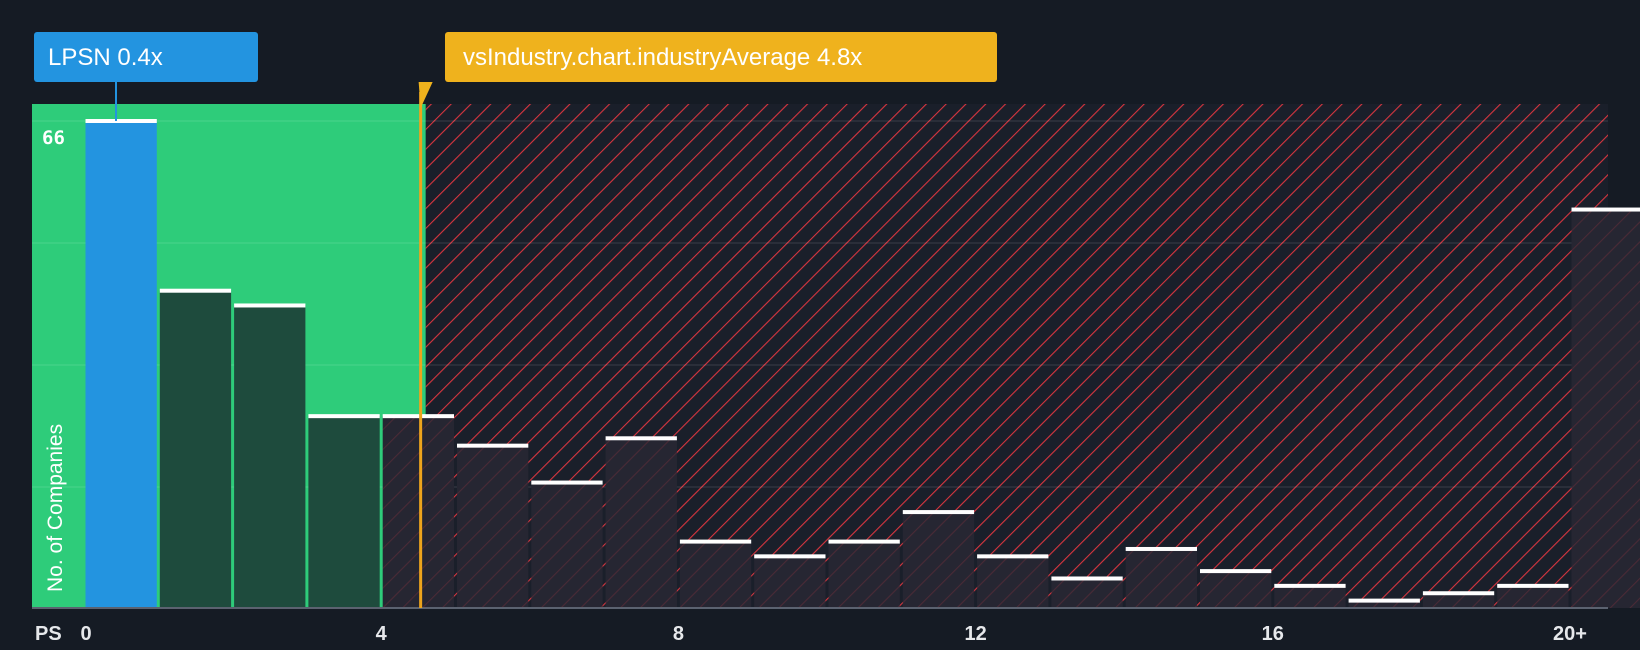  What do you see at coordinates (382, 634) in the screenshot?
I see `x-tick-label: 4` at bounding box center [382, 634].